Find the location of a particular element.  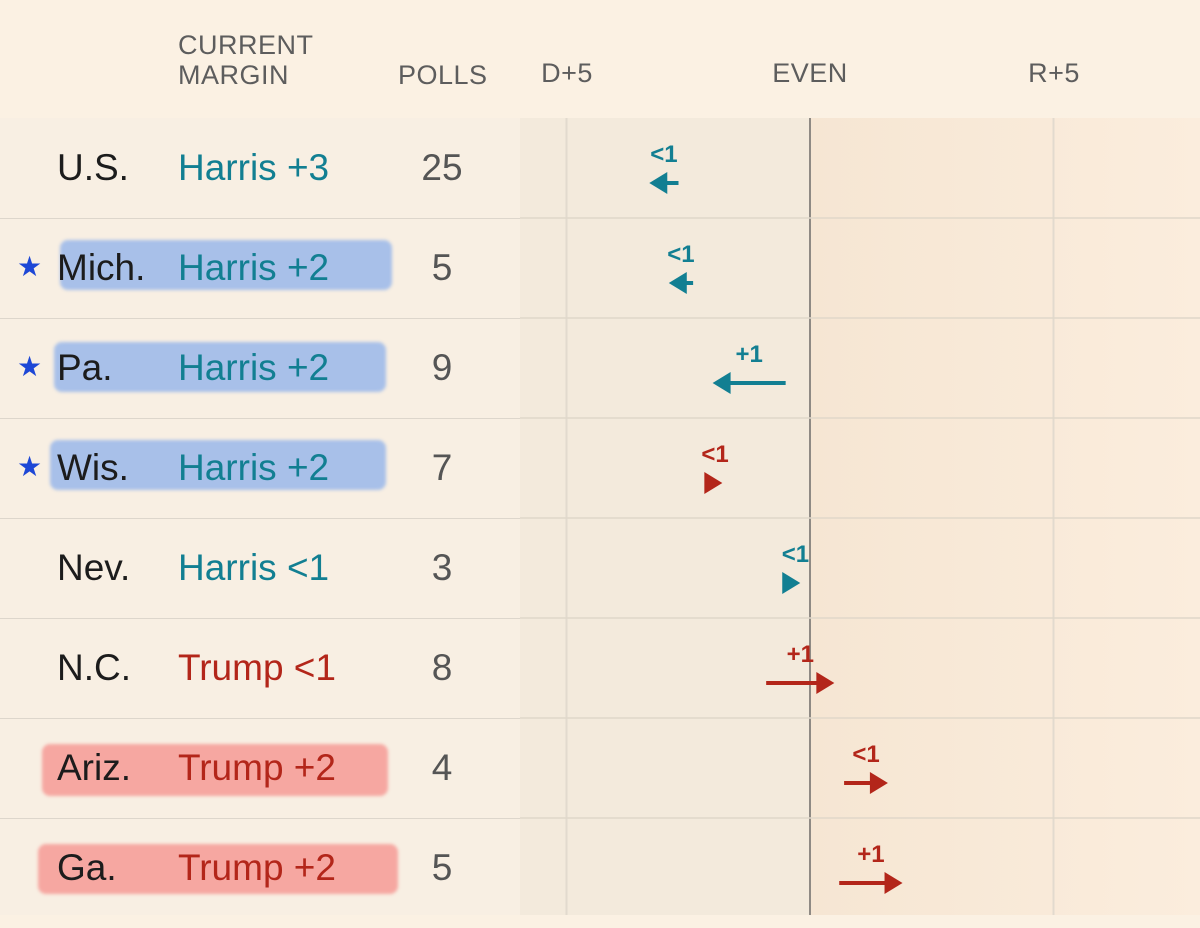

polls-count-nev: 3 is located at coordinates (442, 567).